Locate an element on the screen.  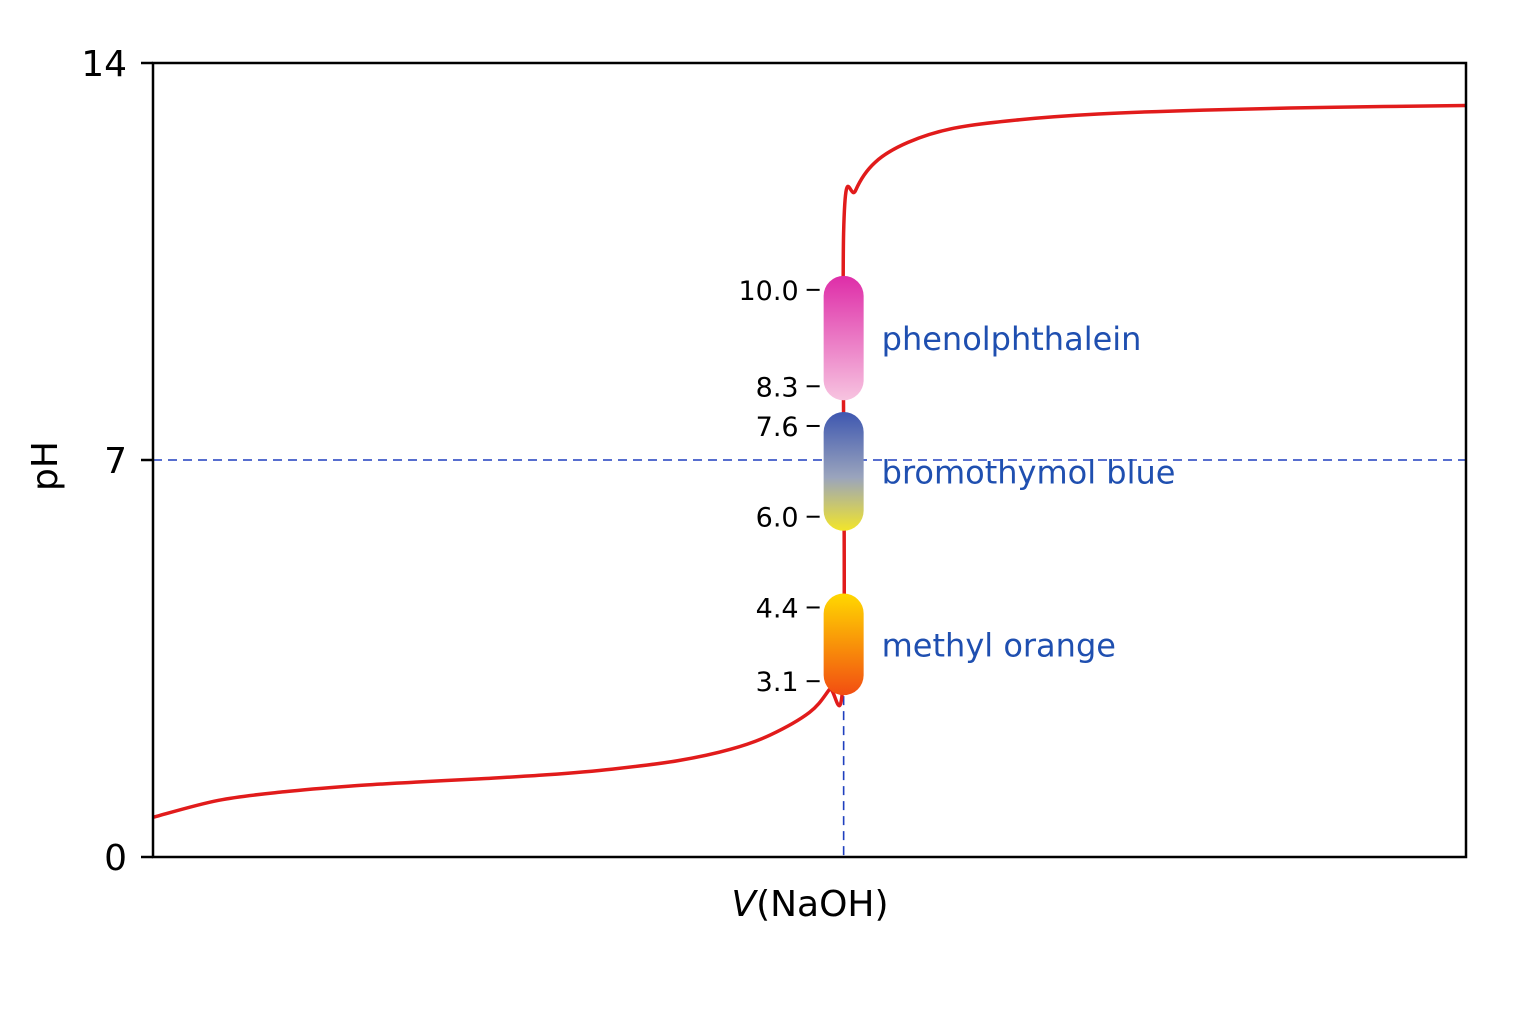
indicator-high-label: 10.0 is located at coordinates (769, 291).